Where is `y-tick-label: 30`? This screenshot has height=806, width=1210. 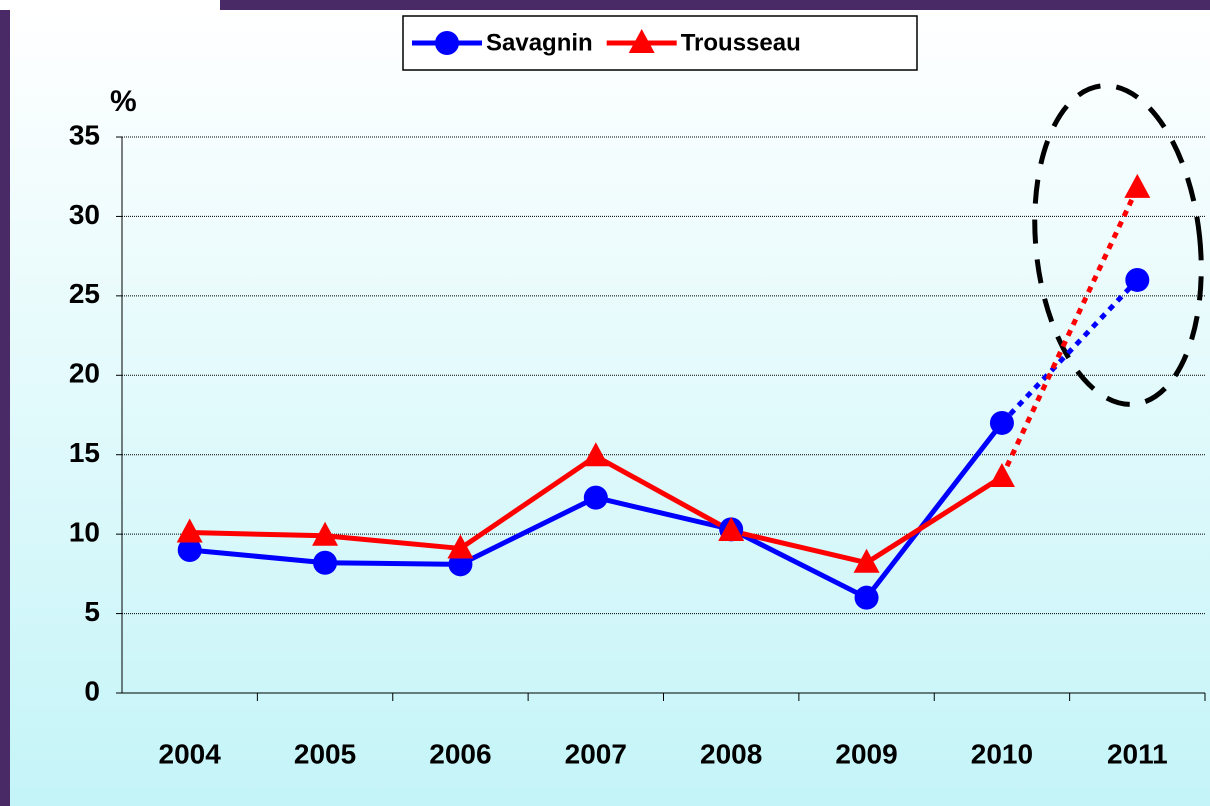
y-tick-label: 30 is located at coordinates (84, 214).